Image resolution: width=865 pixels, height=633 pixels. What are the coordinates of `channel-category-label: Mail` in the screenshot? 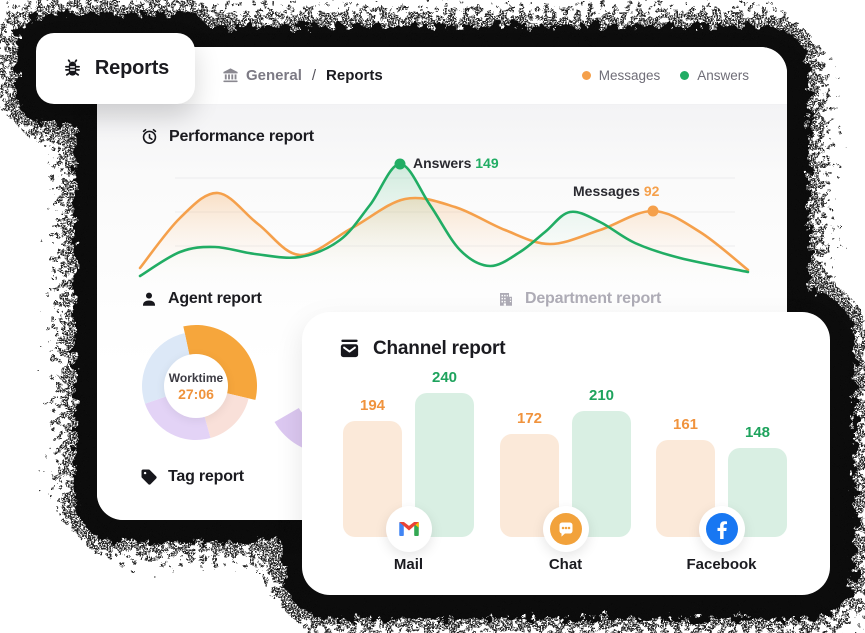 It's located at (408, 564).